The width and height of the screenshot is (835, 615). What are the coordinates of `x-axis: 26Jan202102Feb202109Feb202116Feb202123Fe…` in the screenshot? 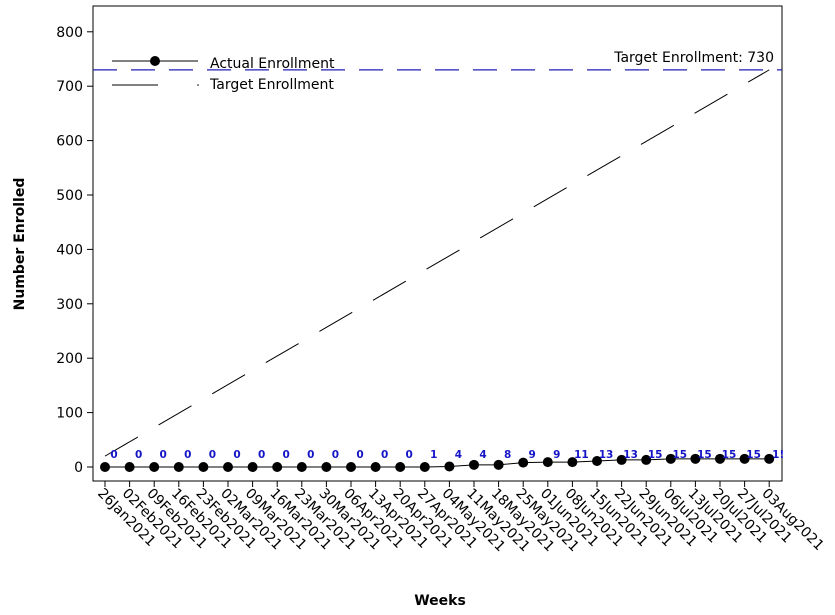 It's located at (460, 518).